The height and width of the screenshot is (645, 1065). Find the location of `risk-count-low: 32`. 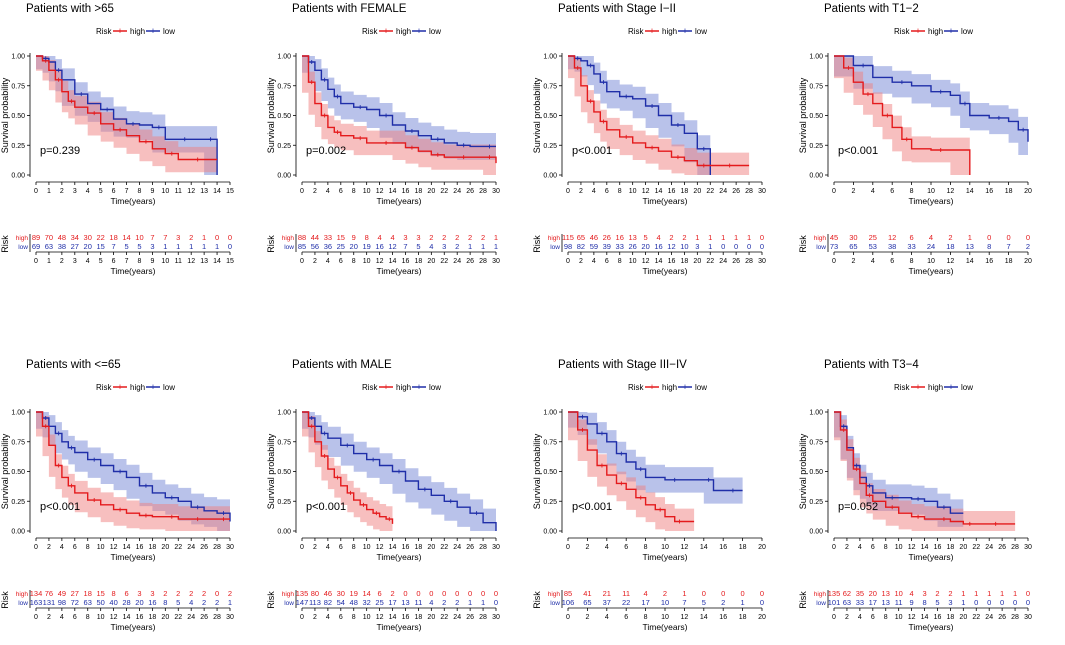

risk-count-low: 32 is located at coordinates (366, 602).